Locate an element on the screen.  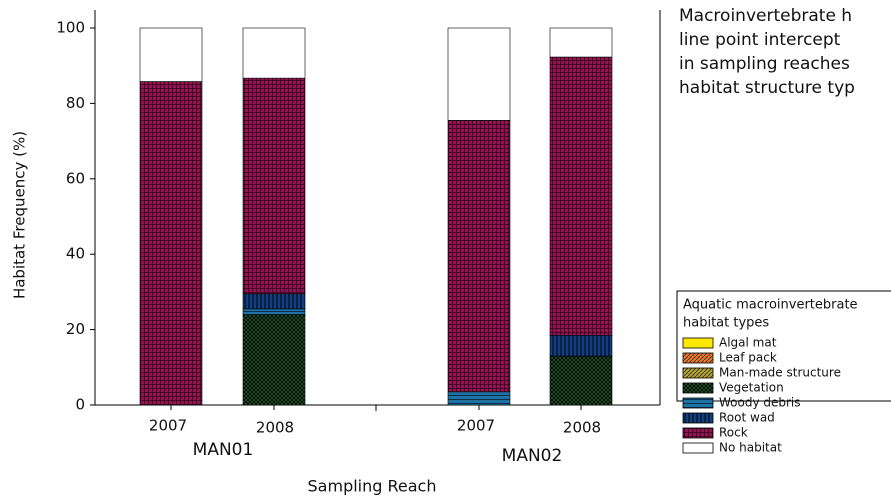
legend-label: Rock is located at coordinates (733, 433).